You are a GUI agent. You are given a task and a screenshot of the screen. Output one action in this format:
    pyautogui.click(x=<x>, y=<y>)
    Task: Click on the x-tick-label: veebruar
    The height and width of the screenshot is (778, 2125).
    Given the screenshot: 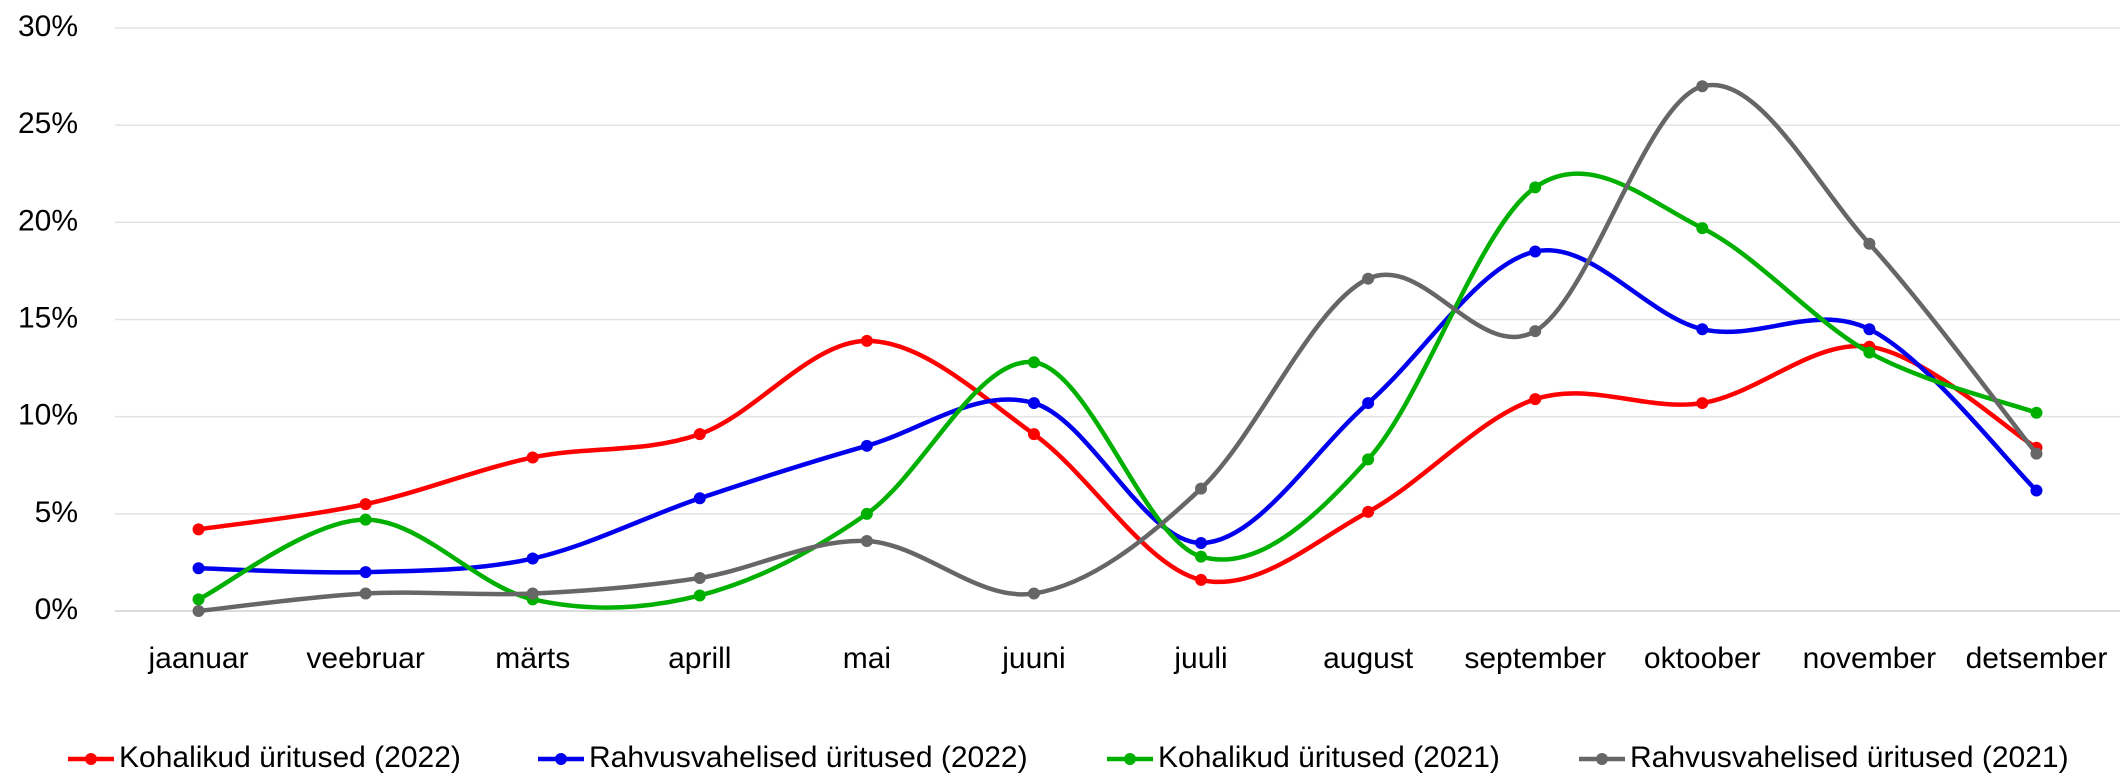 What is the action you would take?
    pyautogui.click(x=365, y=658)
    